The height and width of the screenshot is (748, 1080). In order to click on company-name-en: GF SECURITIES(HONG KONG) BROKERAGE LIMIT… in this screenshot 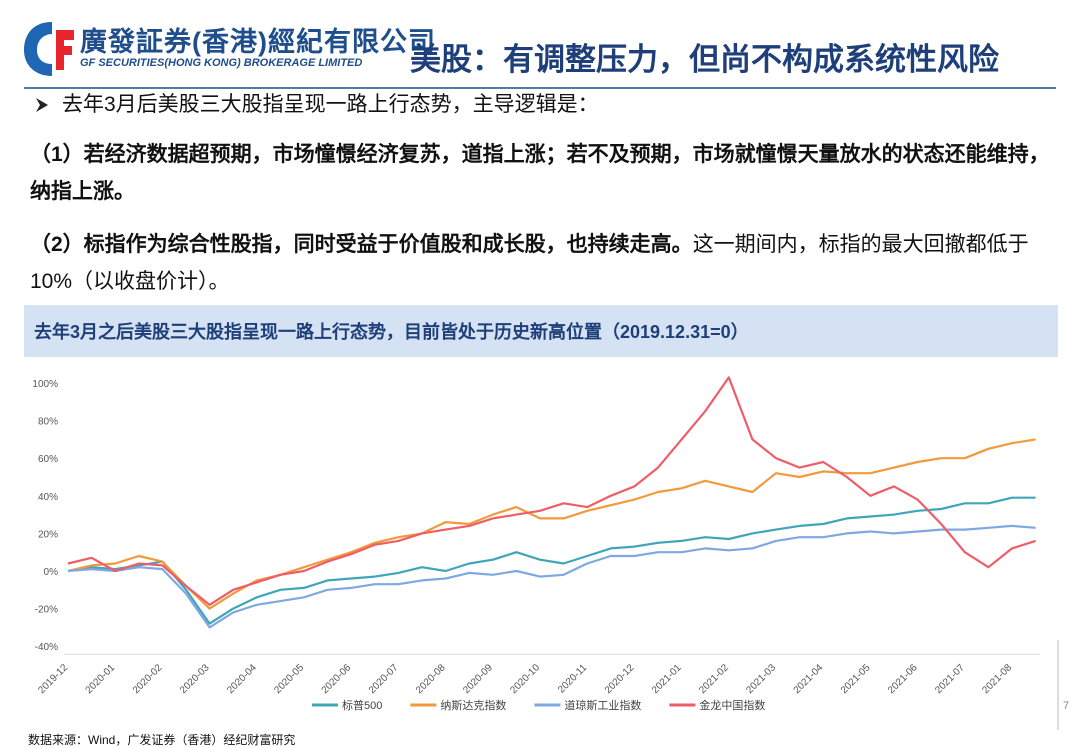, I will do `click(221, 63)`.